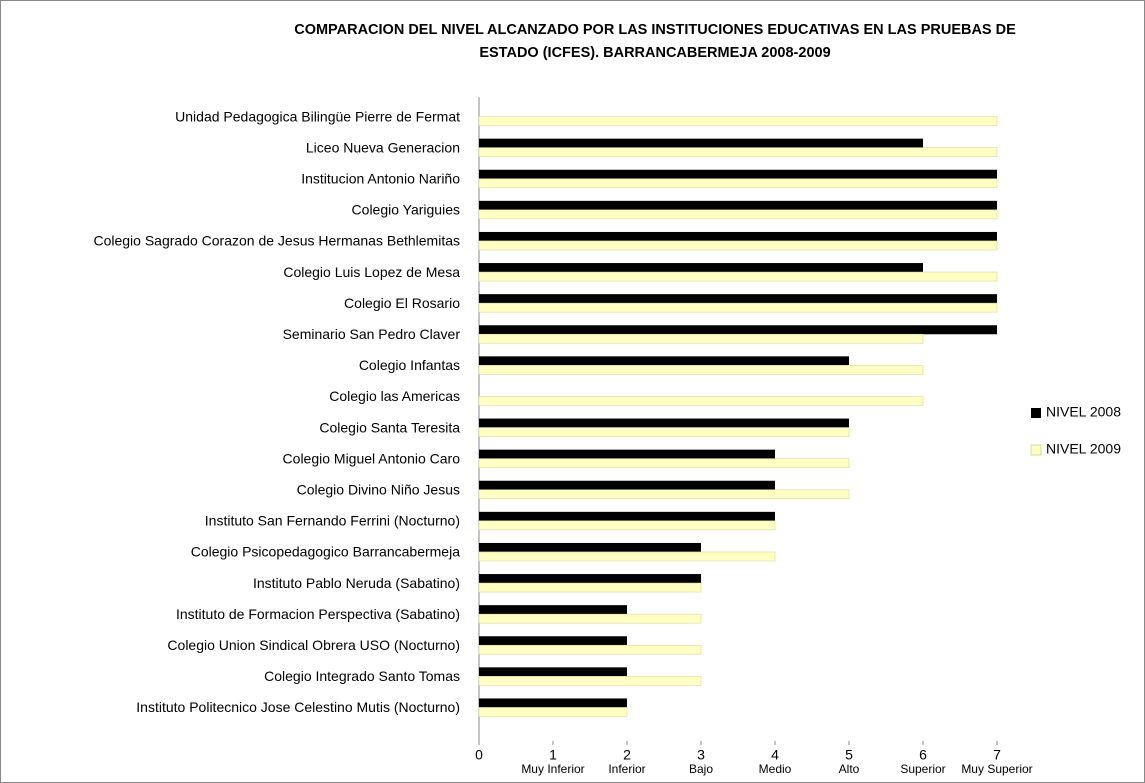 The width and height of the screenshot is (1145, 783). What do you see at coordinates (383, 147) in the screenshot?
I see `y-tick-label: Liceo Nueva Generacion` at bounding box center [383, 147].